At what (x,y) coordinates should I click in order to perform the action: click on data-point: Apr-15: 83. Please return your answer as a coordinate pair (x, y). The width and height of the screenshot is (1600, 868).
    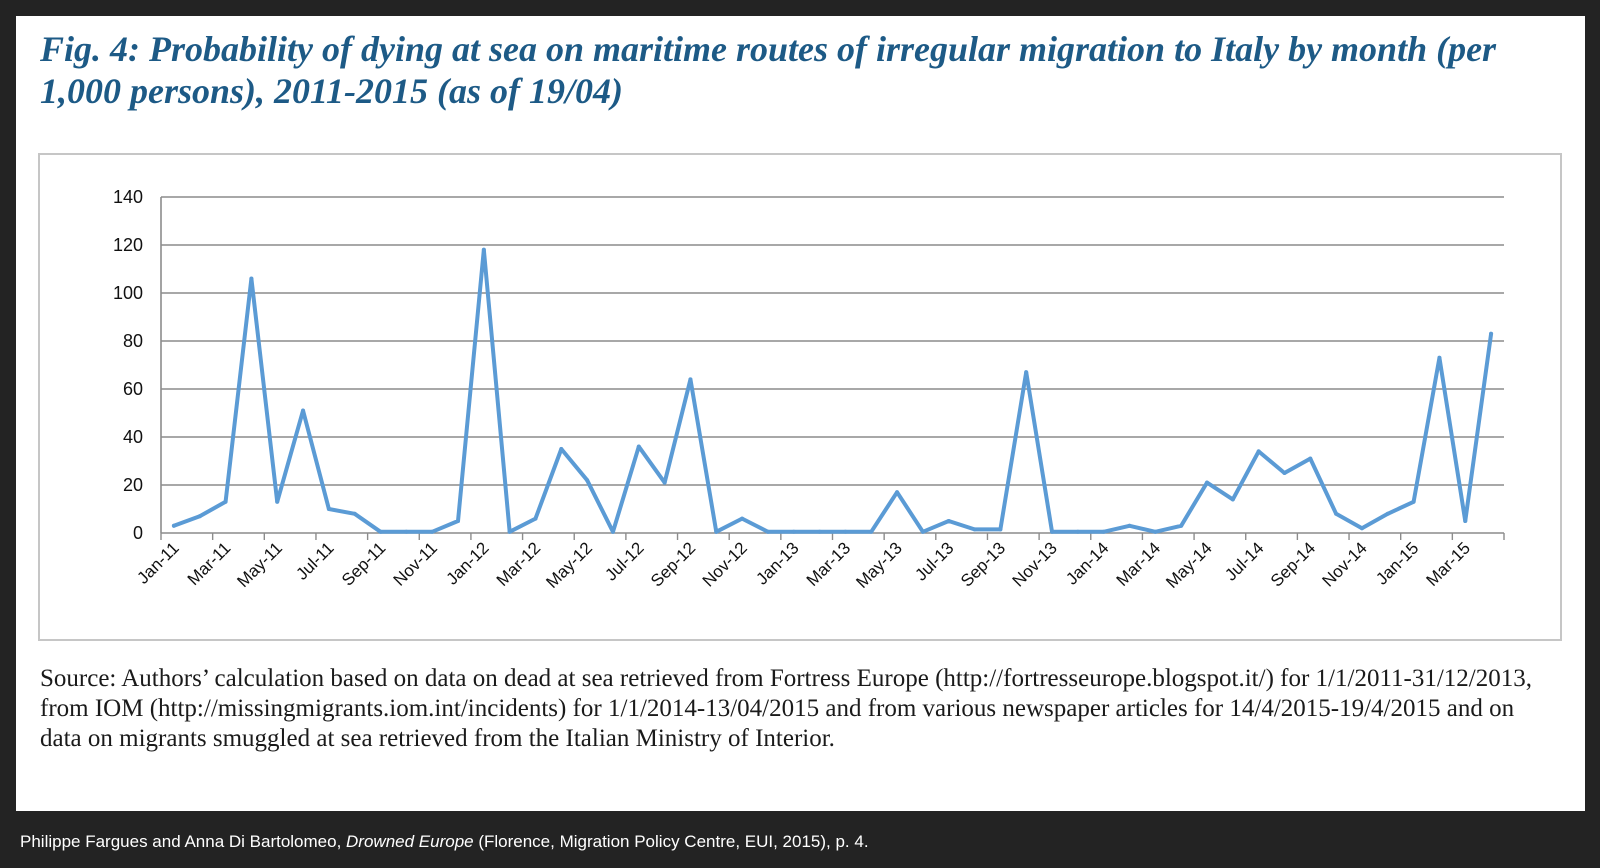
    Looking at the image, I should click on (1491, 333).